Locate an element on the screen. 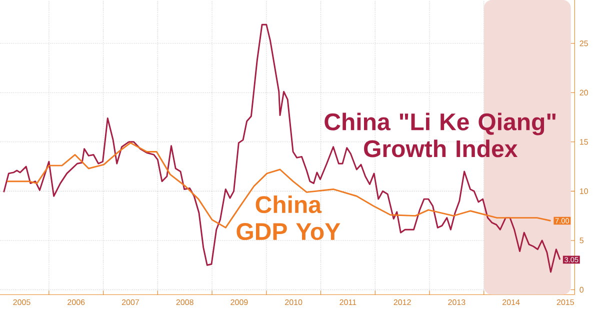 This screenshot has width=610, height=325. y-tick-label: 20 is located at coordinates (584, 93).